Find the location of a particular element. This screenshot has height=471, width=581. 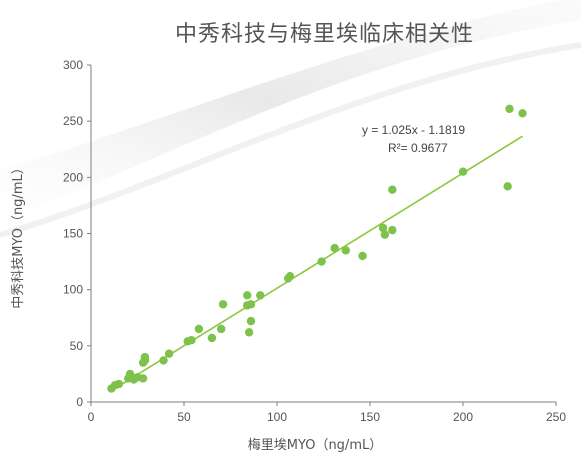

r-squared-label: R²= 0.9677 is located at coordinates (418, 148).